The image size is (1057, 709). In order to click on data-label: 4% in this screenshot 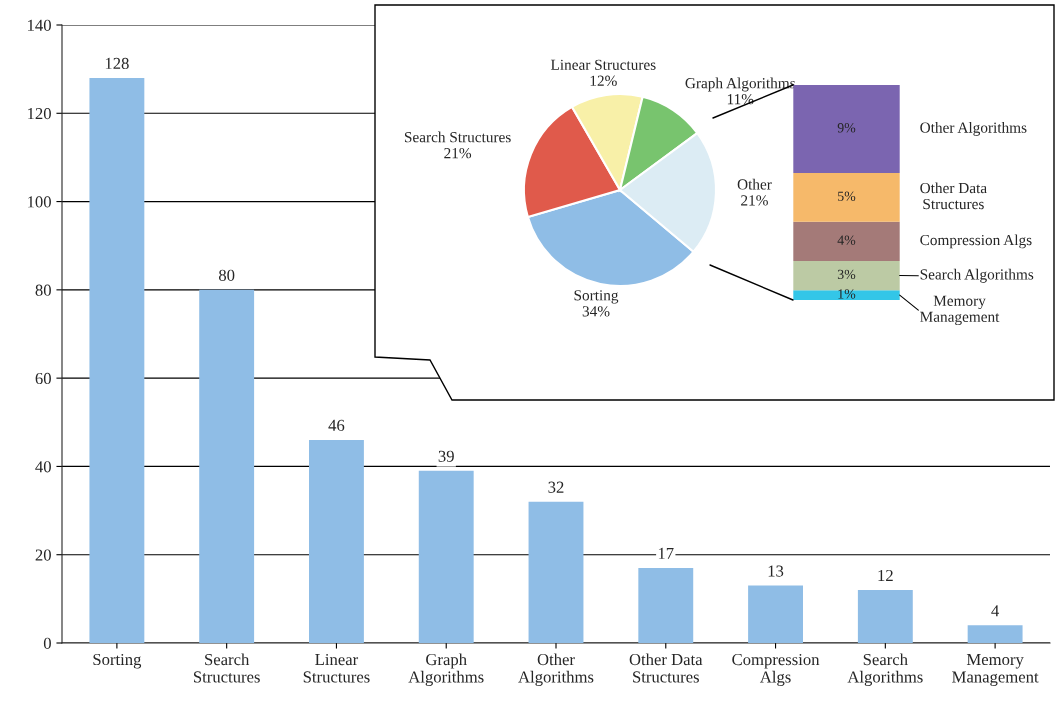, I will do `click(846, 240)`.